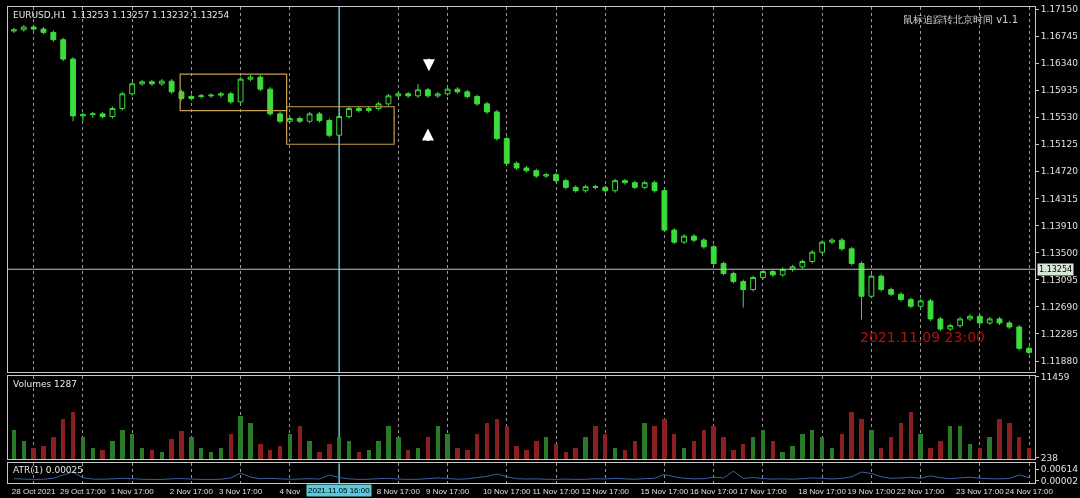 This screenshot has width=1080, height=498. What do you see at coordinates (1059, 280) in the screenshot?
I see `y-tick-label: 1.13095` at bounding box center [1059, 280].